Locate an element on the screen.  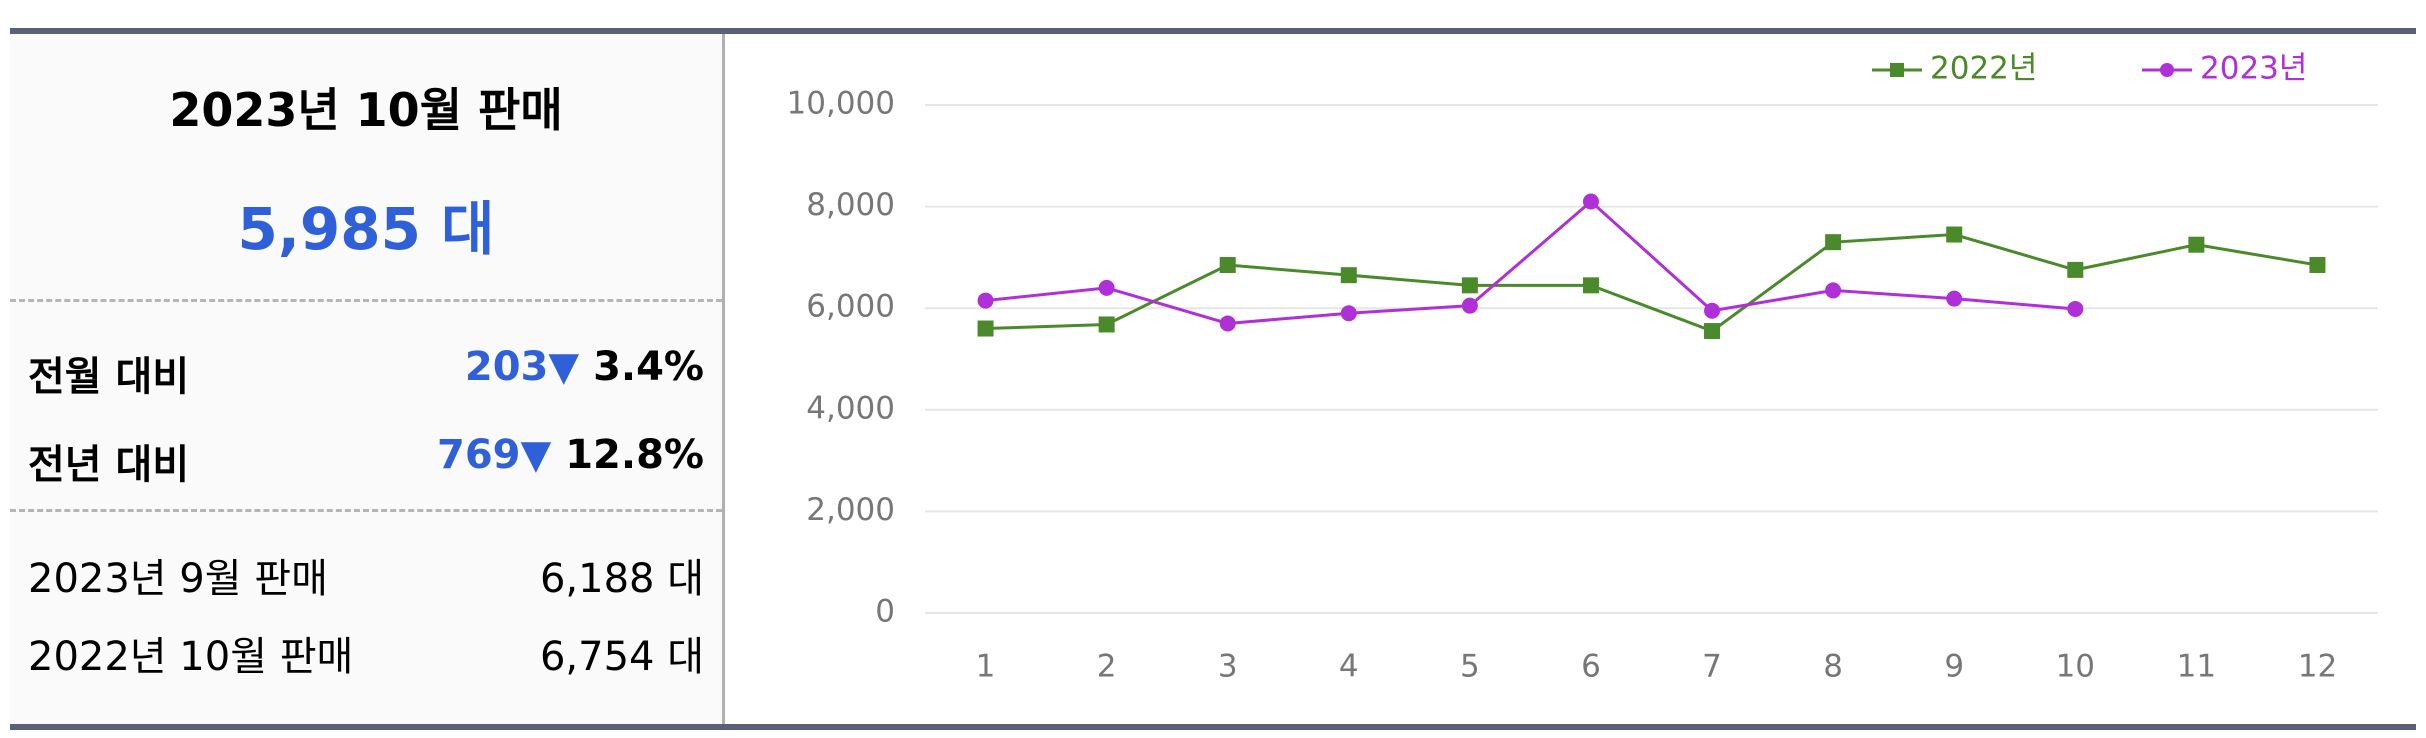
summary-title: 2023년 10월 판매 is located at coordinates (366, 110).